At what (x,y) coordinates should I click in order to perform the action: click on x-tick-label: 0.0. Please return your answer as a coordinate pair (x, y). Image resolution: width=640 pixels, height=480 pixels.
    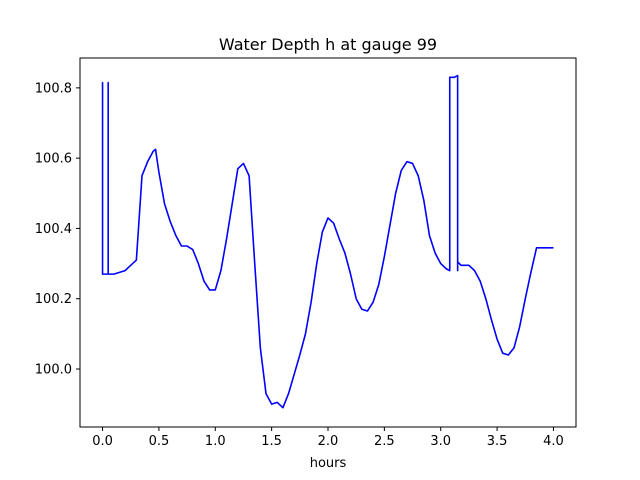
    Looking at the image, I should click on (102, 441).